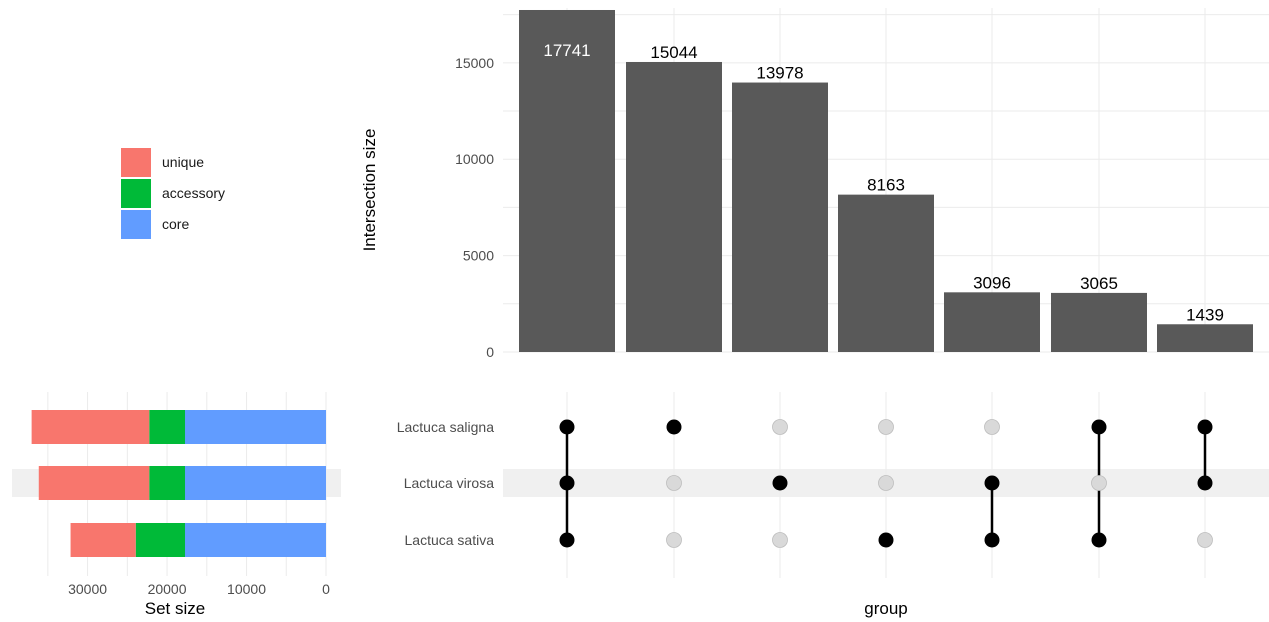 The height and width of the screenshot is (622, 1269). What do you see at coordinates (326, 589) in the screenshot?
I see `setsize-tick-label: 0` at bounding box center [326, 589].